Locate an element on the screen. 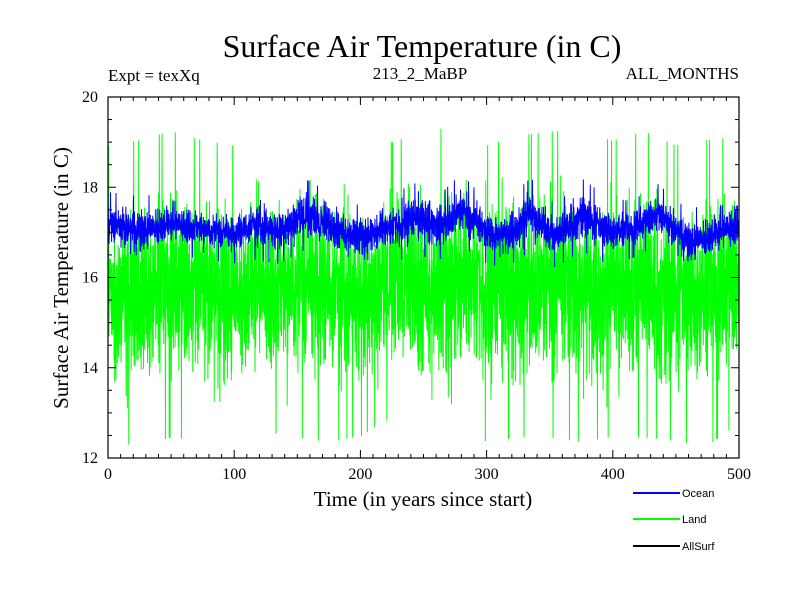 The width and height of the screenshot is (800, 600). x-tick-label: 0 is located at coordinates (108, 474).